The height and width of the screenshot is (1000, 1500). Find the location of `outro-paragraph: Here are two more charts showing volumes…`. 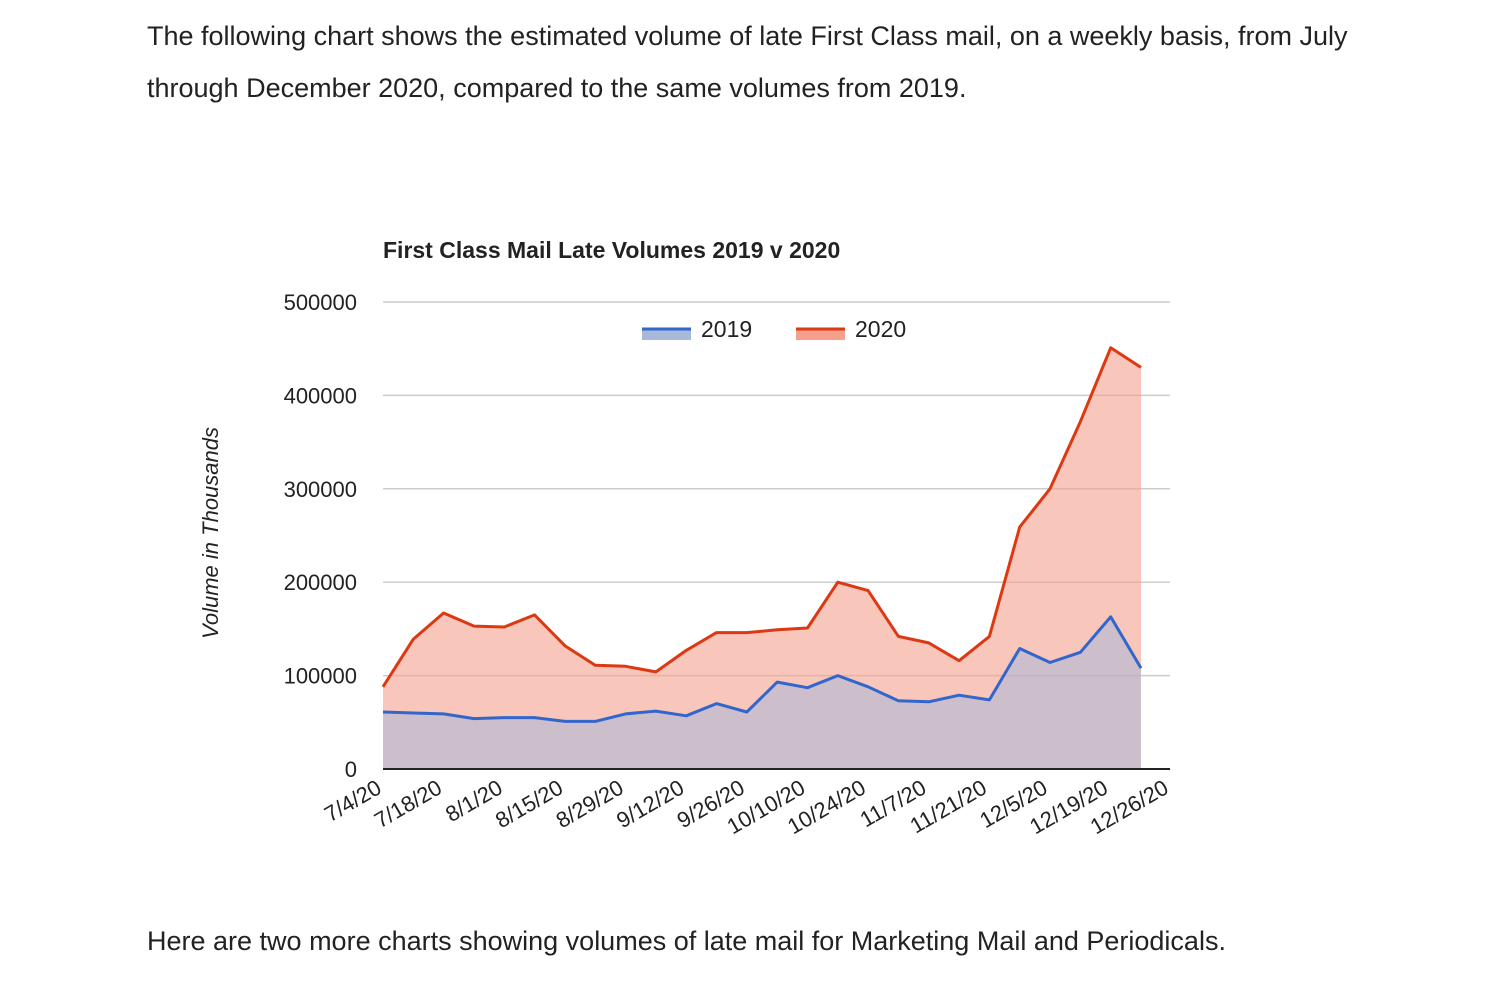

outro-paragraph: Here are two more charts showing volumes… is located at coordinates (686, 941).